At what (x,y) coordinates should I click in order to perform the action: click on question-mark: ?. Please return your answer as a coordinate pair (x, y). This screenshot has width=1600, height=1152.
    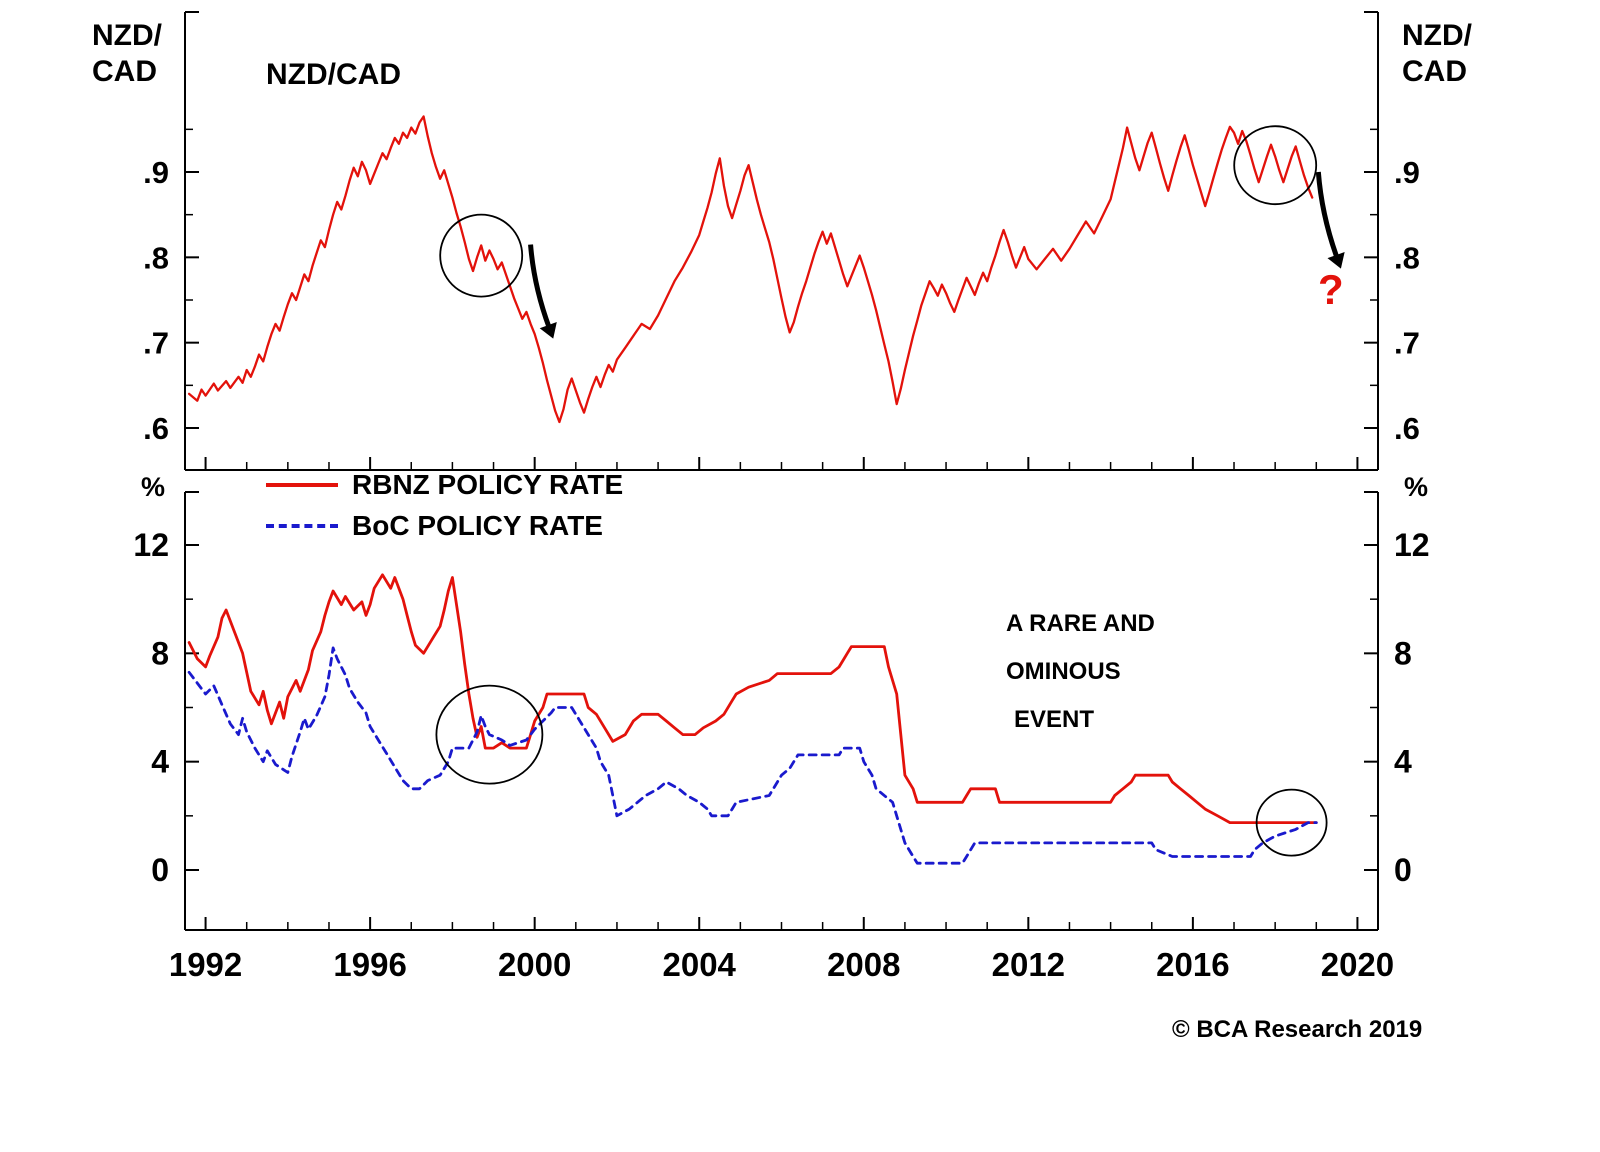
    Looking at the image, I should click on (1331, 289).